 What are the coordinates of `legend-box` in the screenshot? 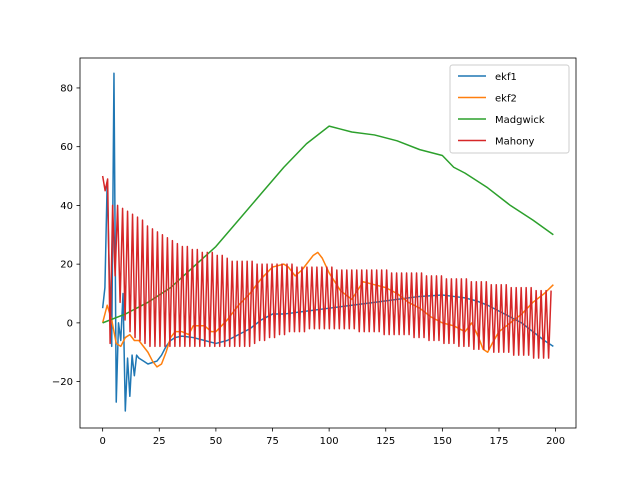 It's located at (509, 109).